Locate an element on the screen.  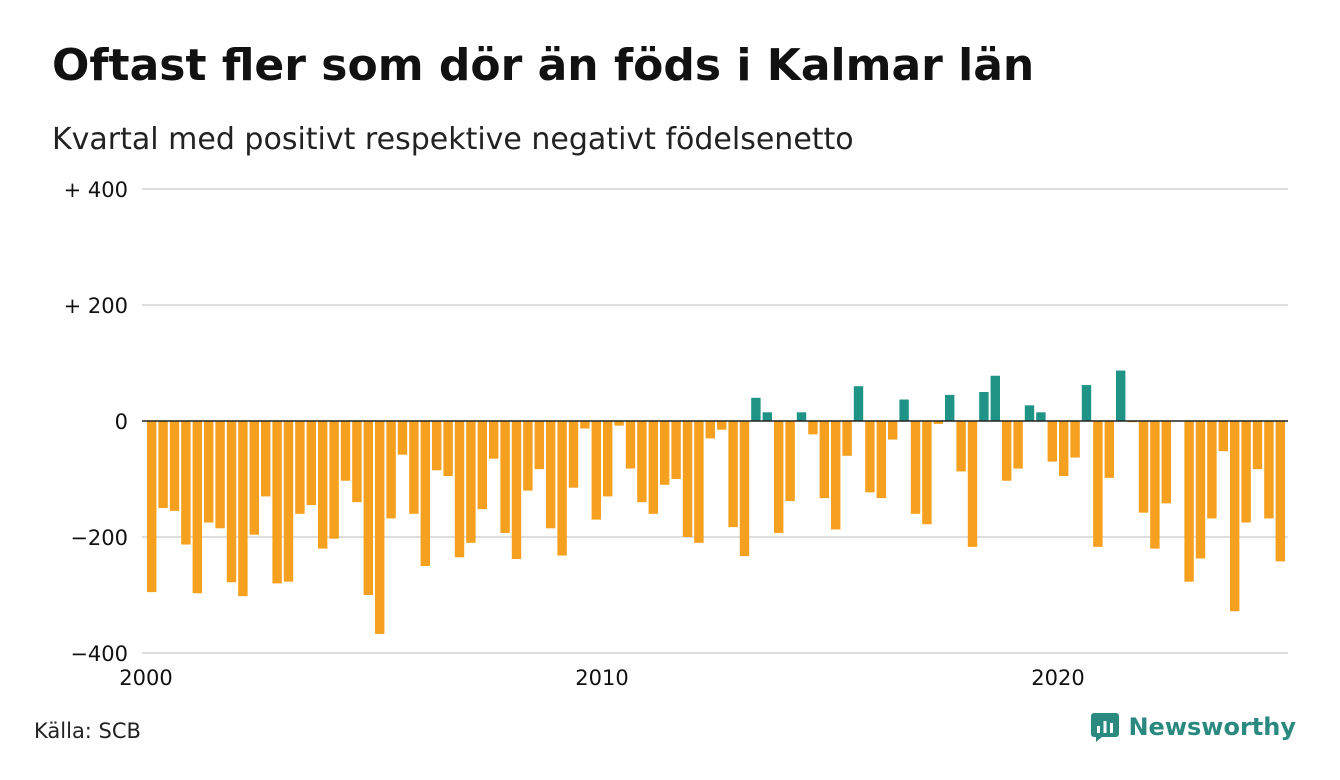
brand-name: Newsworthy is located at coordinates (1212, 727).